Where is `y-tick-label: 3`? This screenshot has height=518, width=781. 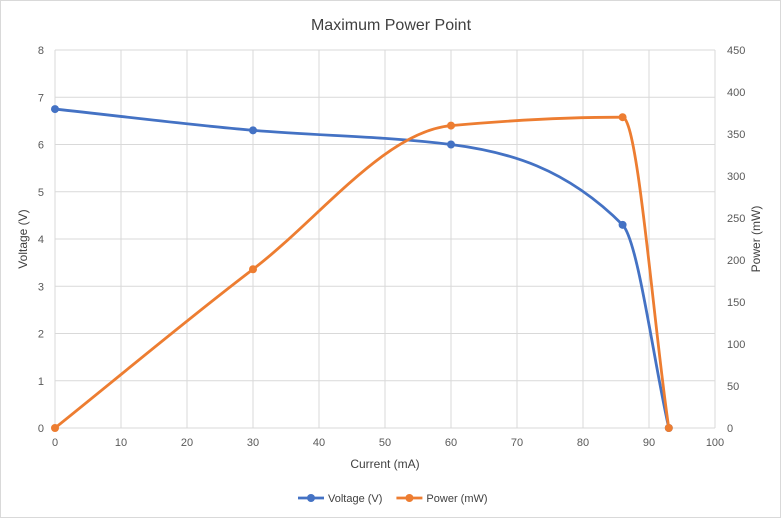 y-tick-label: 3 is located at coordinates (41, 287).